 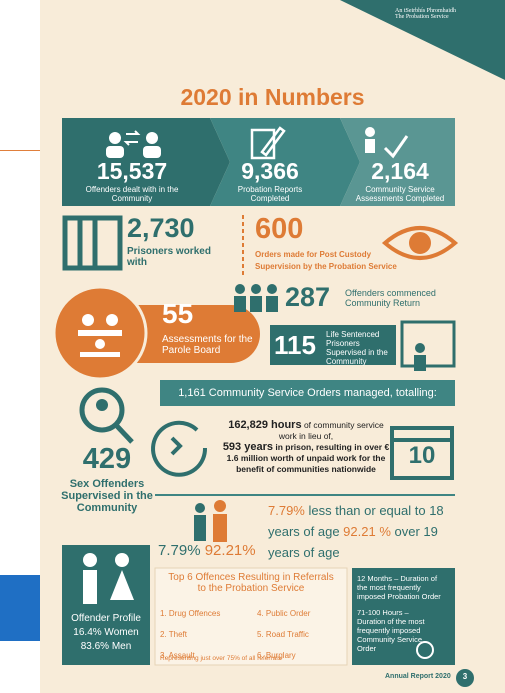 I want to click on offence: 1. Drug Offences, so click(x=190, y=613).